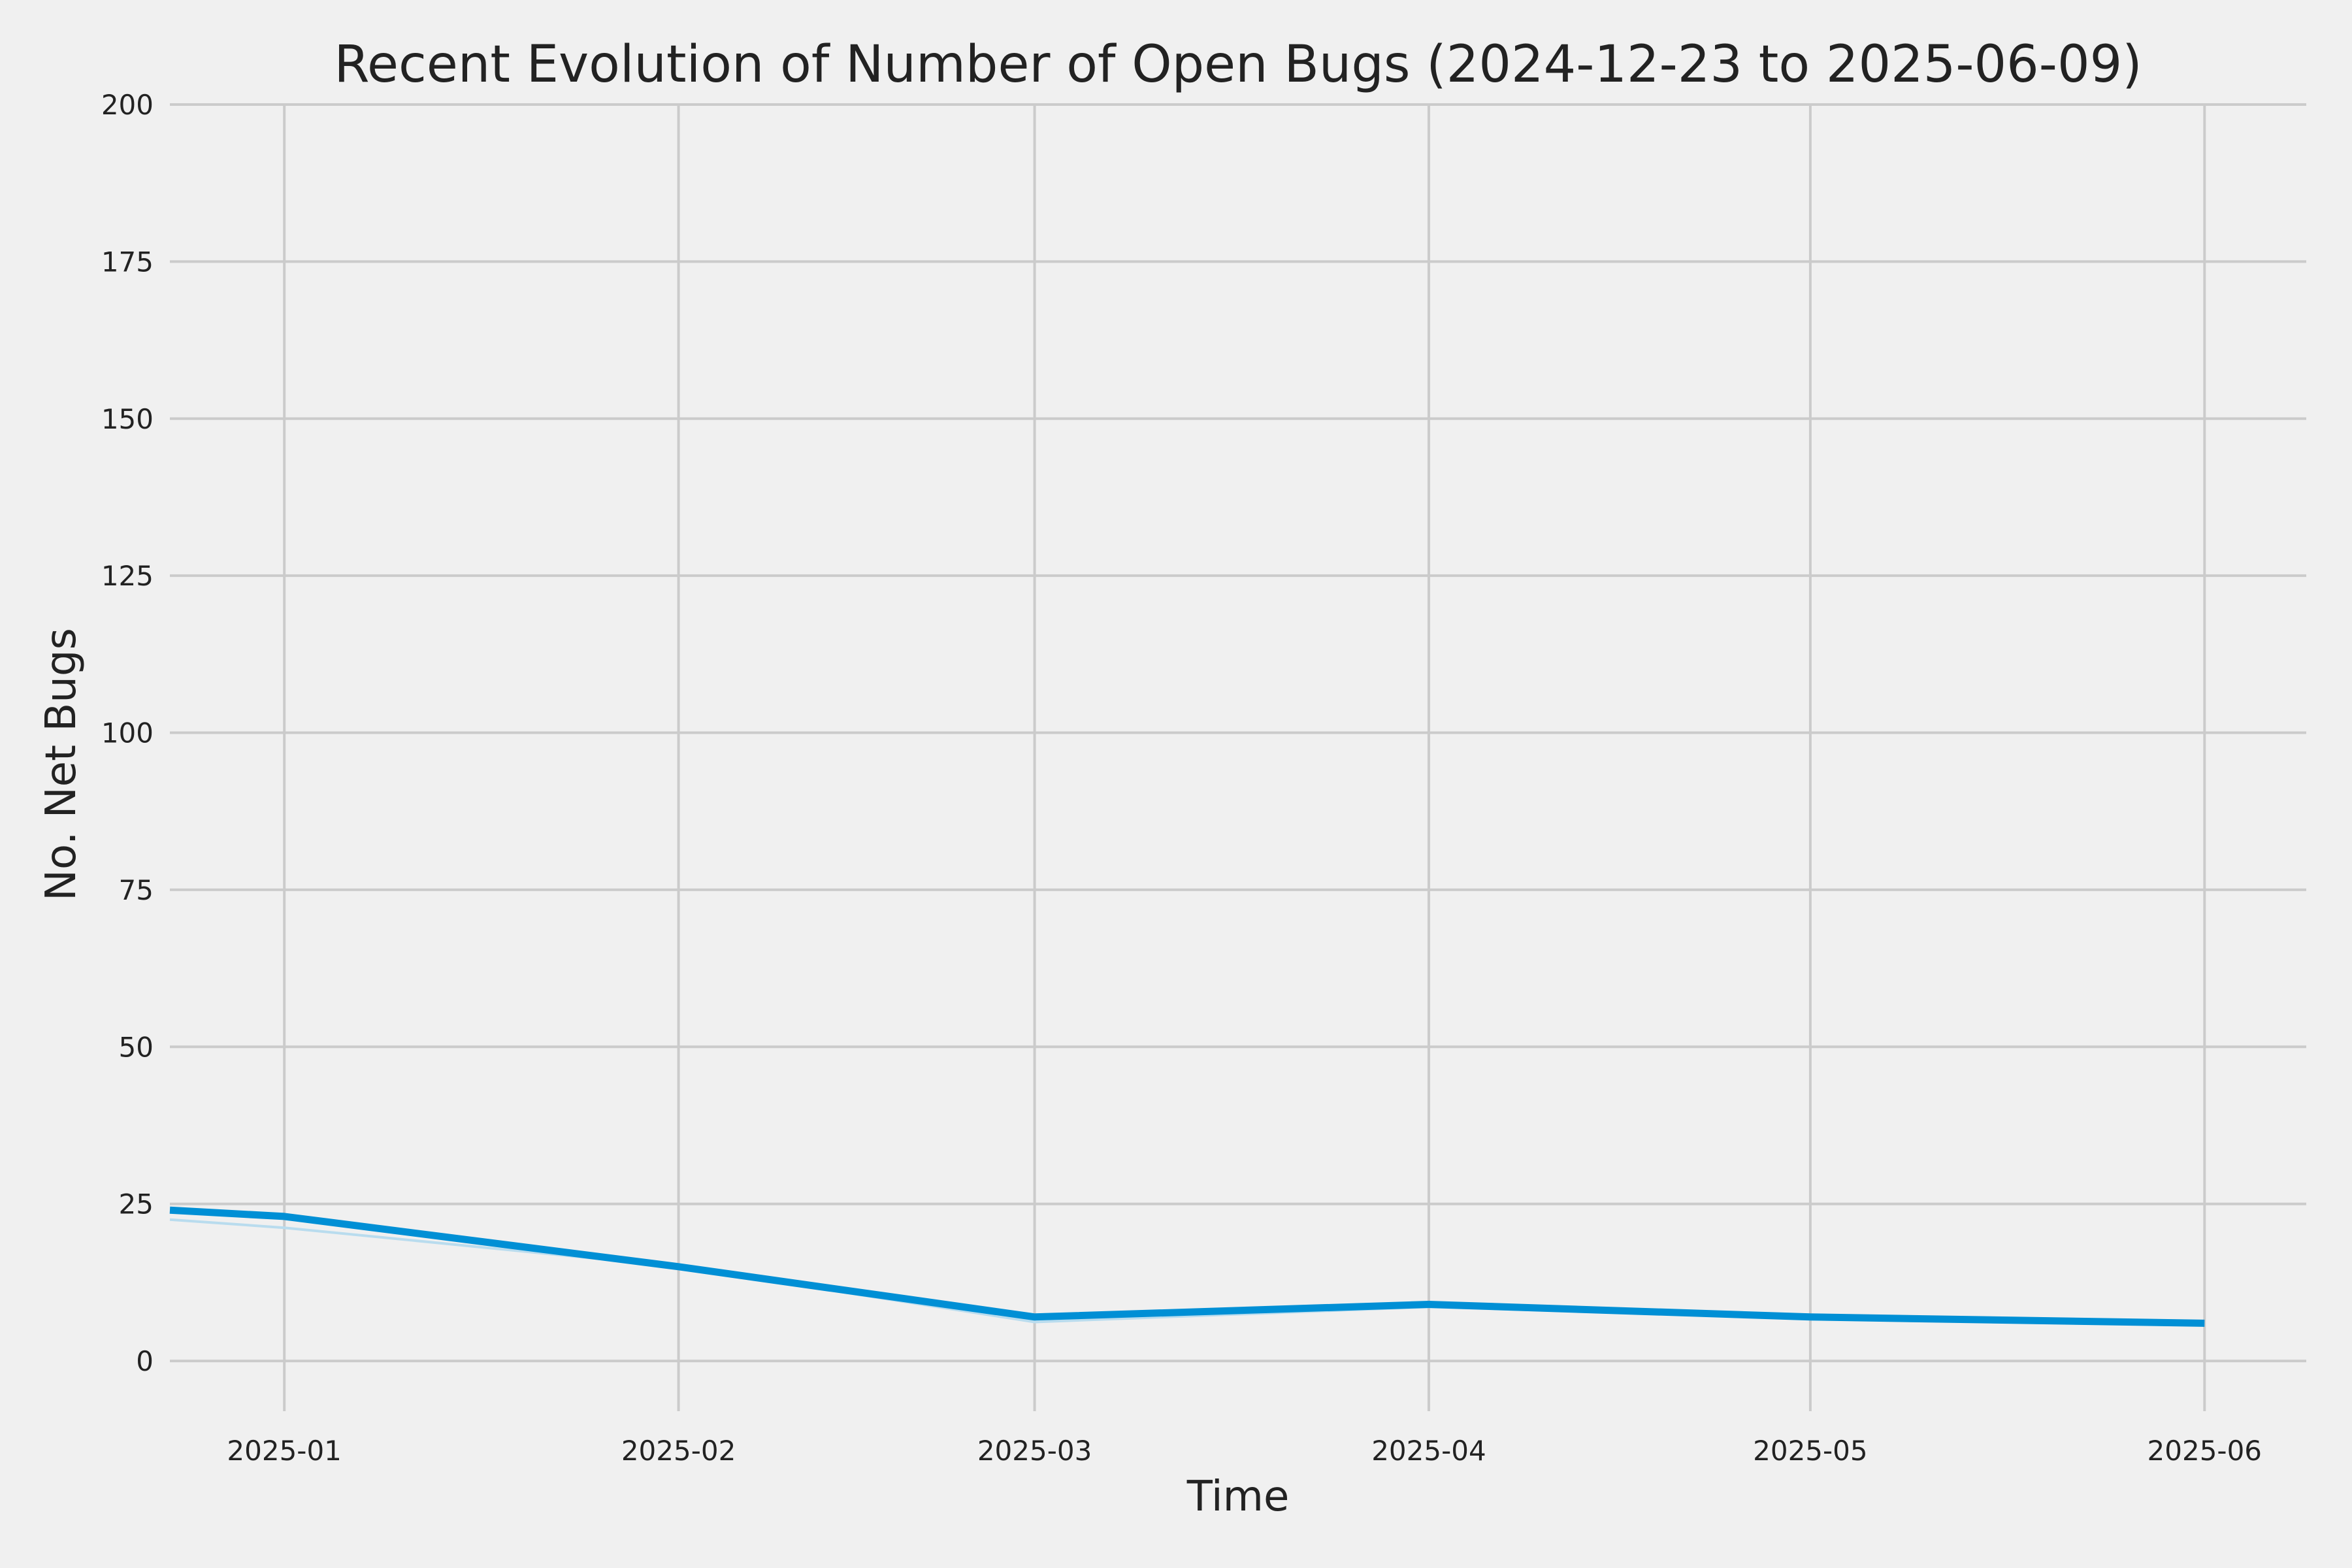  I want to click on x-tick-label: 2025-02, so click(678, 1451).